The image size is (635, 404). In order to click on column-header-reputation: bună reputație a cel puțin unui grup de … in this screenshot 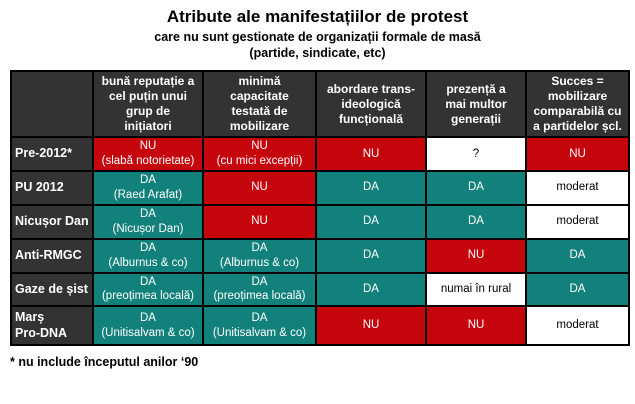, I will do `click(148, 104)`.